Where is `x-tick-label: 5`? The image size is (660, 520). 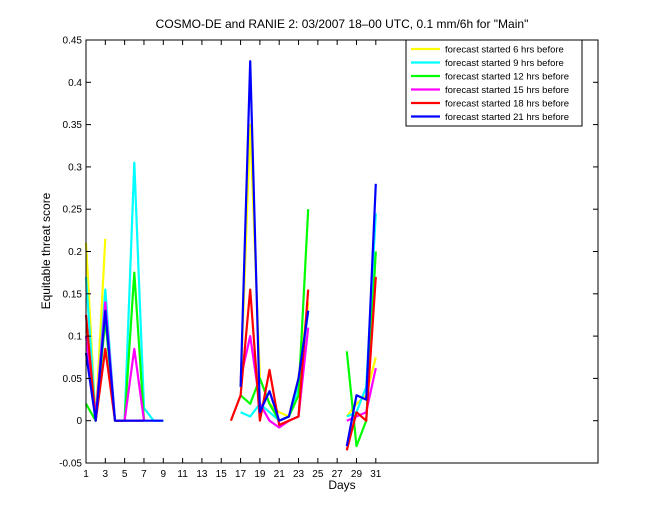 x-tick-label: 5 is located at coordinates (125, 474).